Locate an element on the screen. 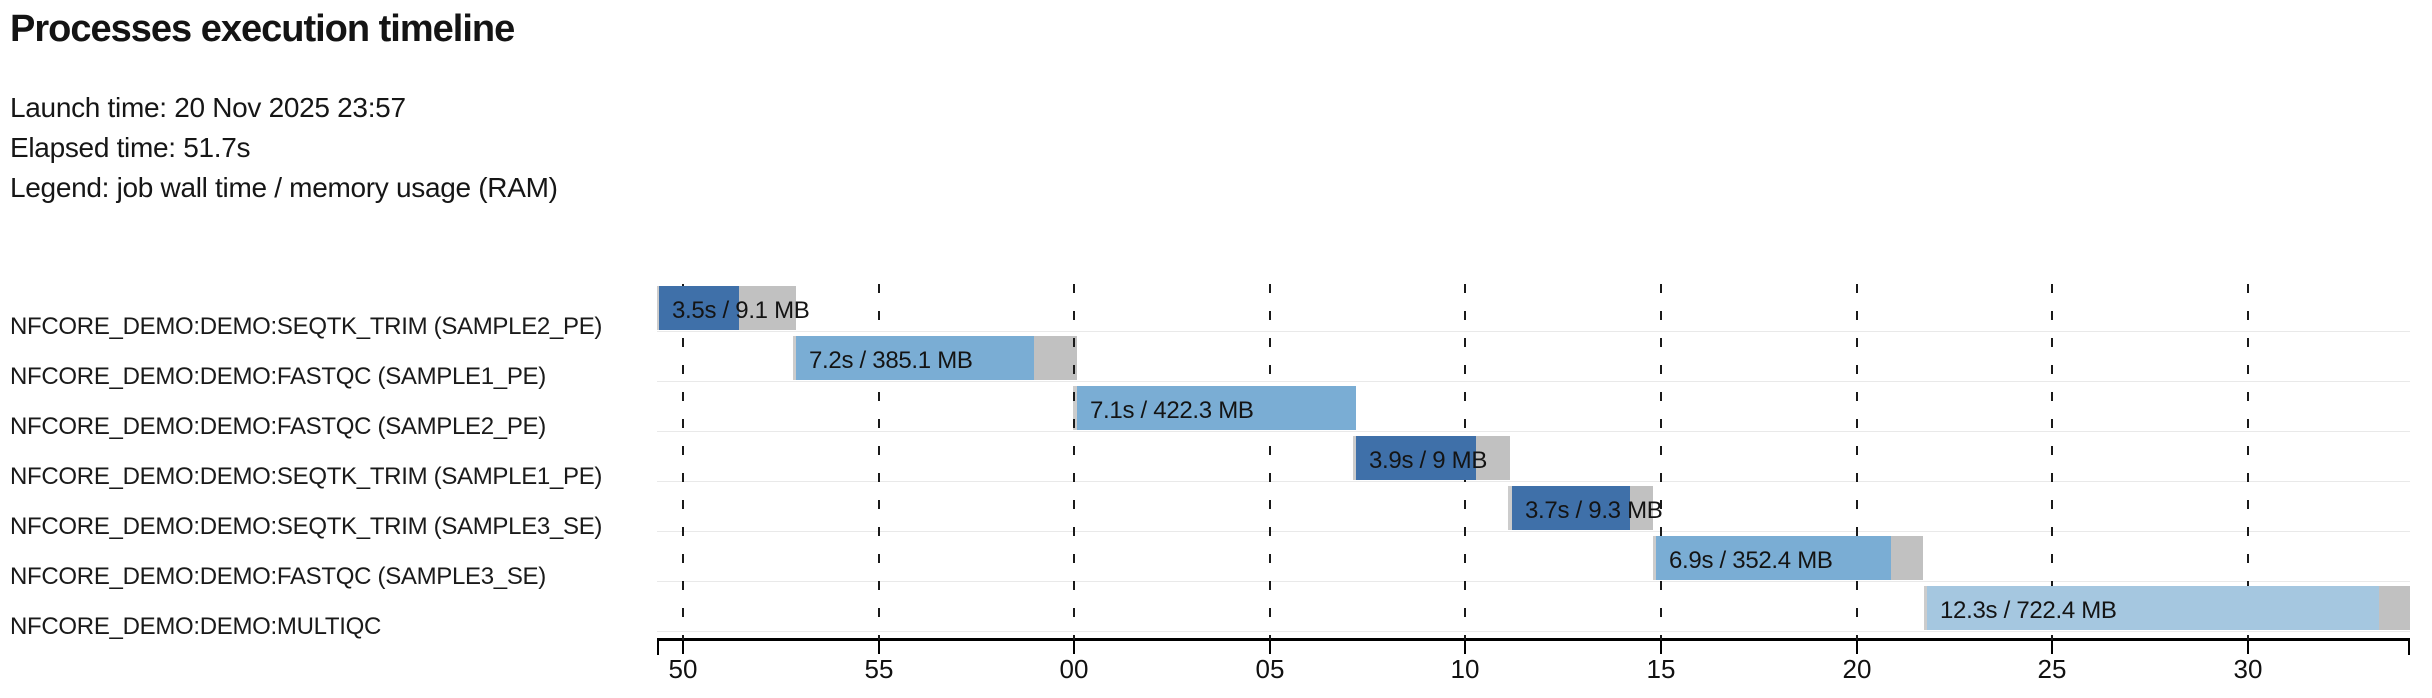  elapsed-time-text: Elapsed time: 51.7s is located at coordinates (130, 147).